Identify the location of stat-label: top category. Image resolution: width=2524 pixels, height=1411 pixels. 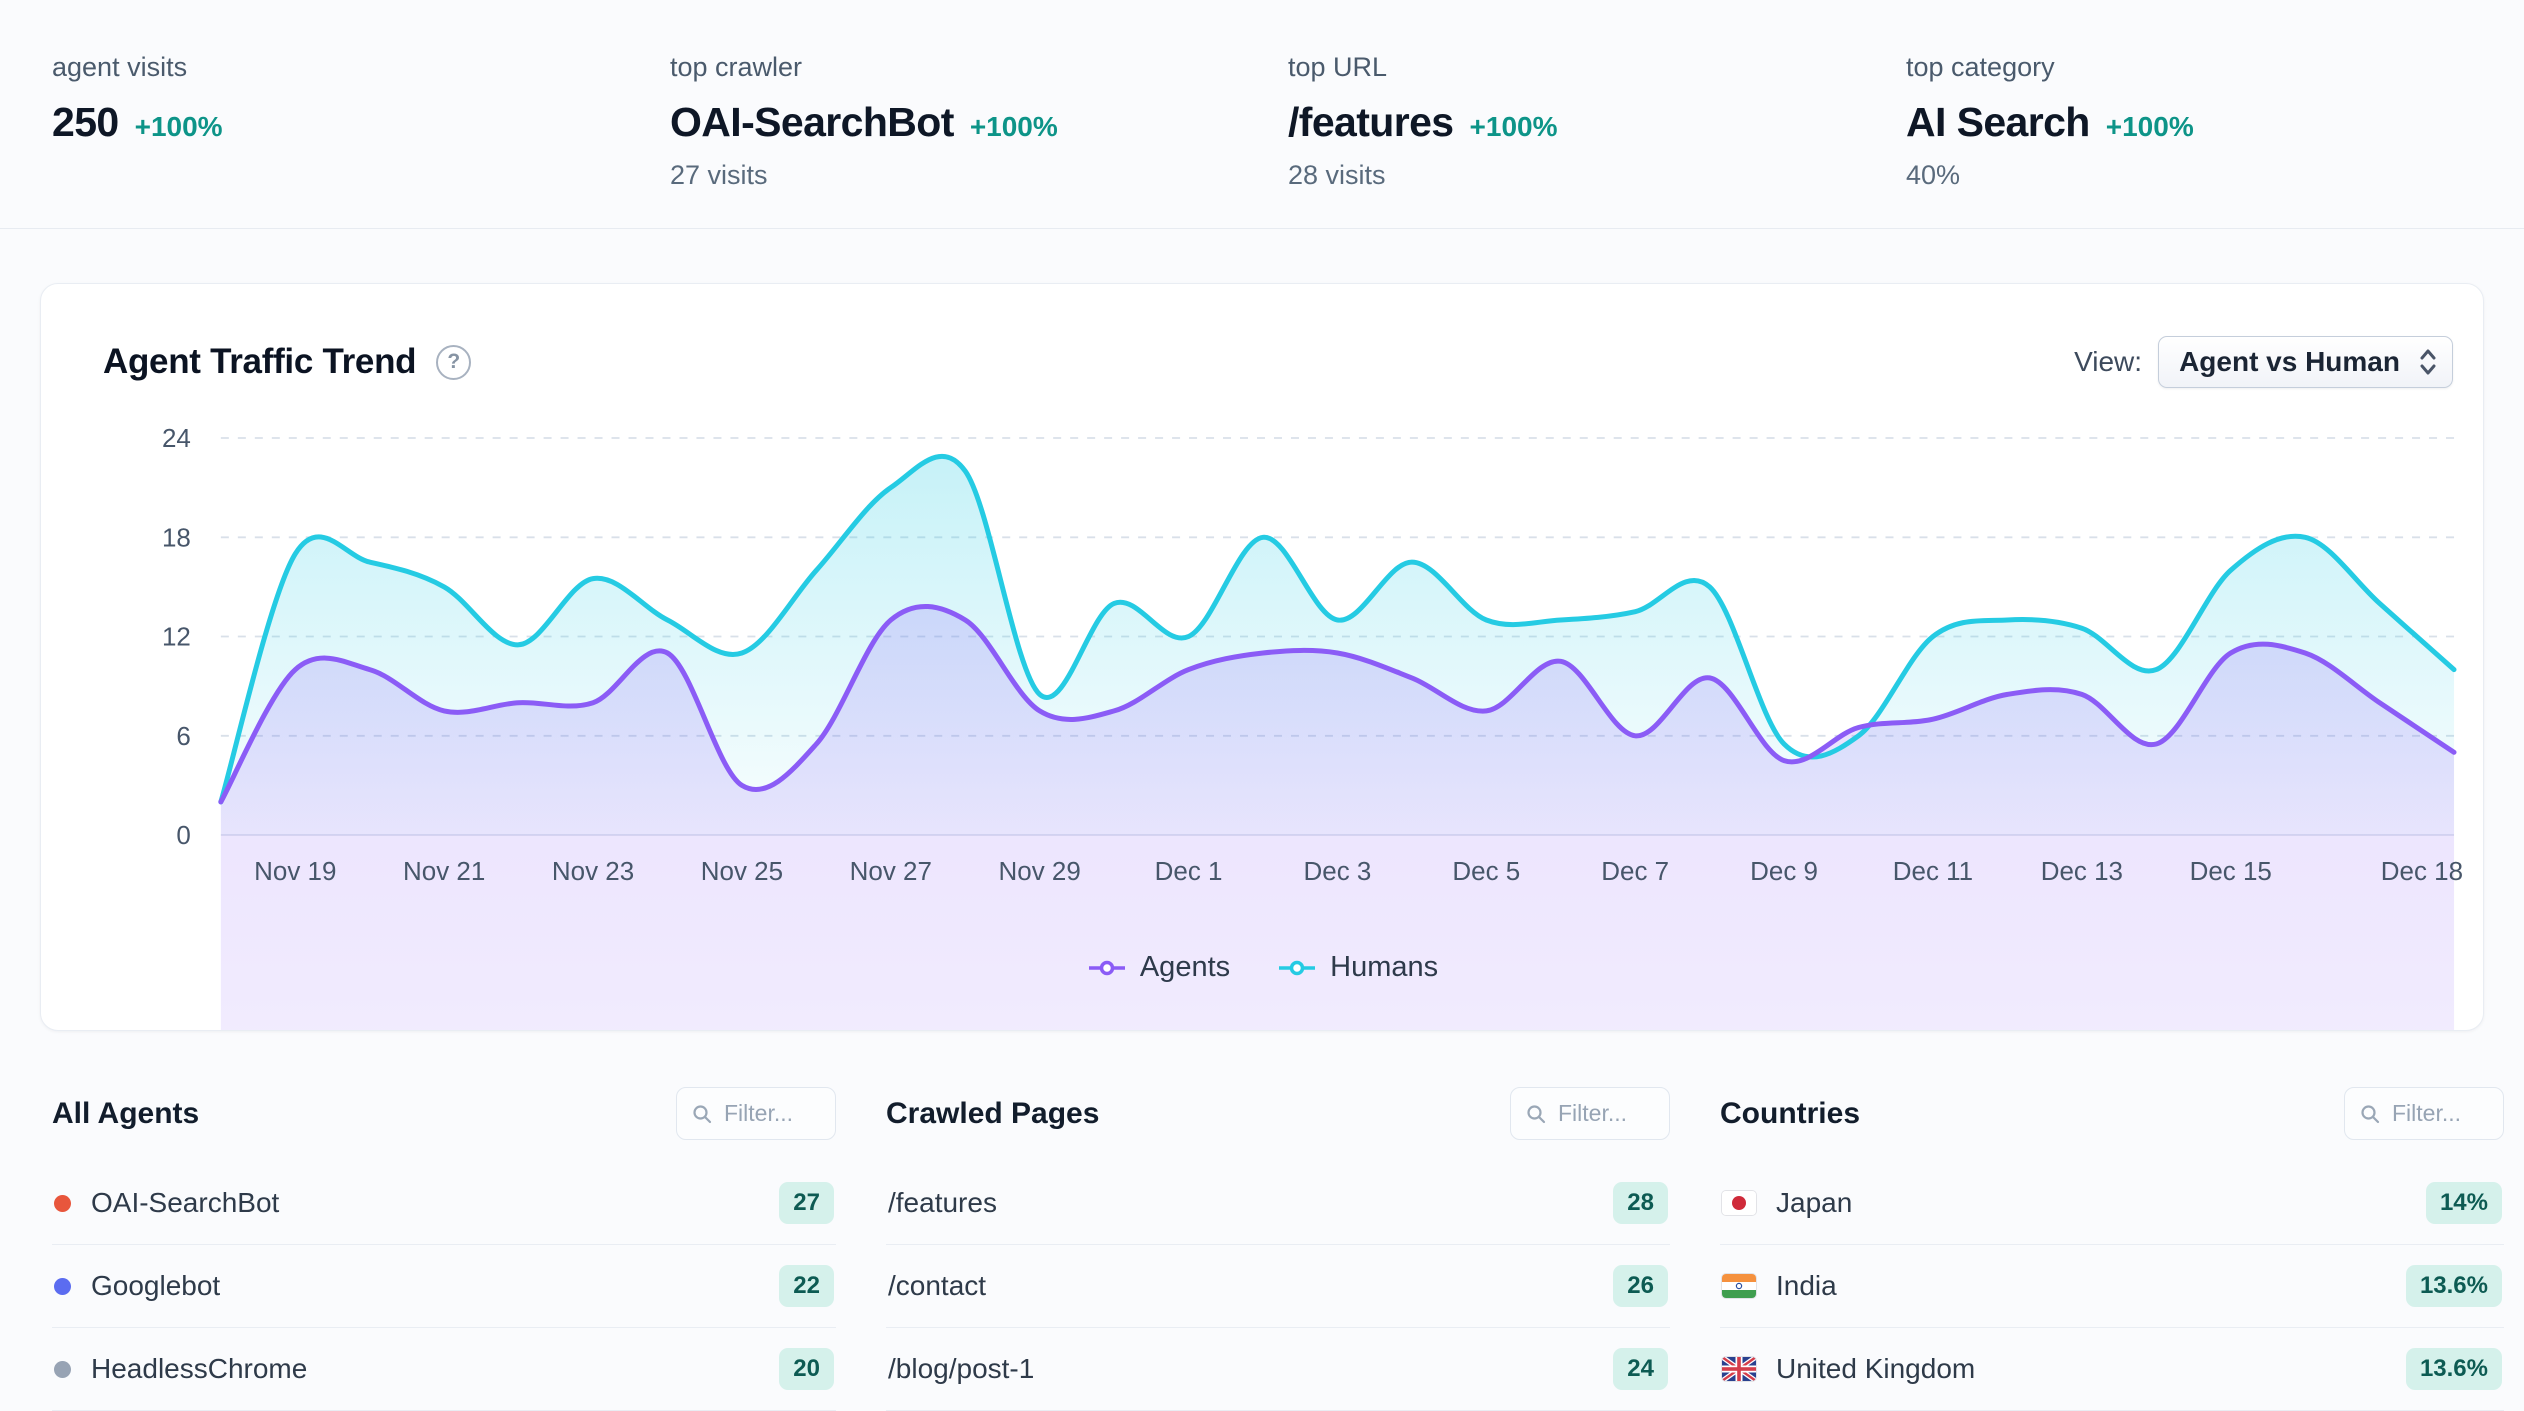
(1980, 67).